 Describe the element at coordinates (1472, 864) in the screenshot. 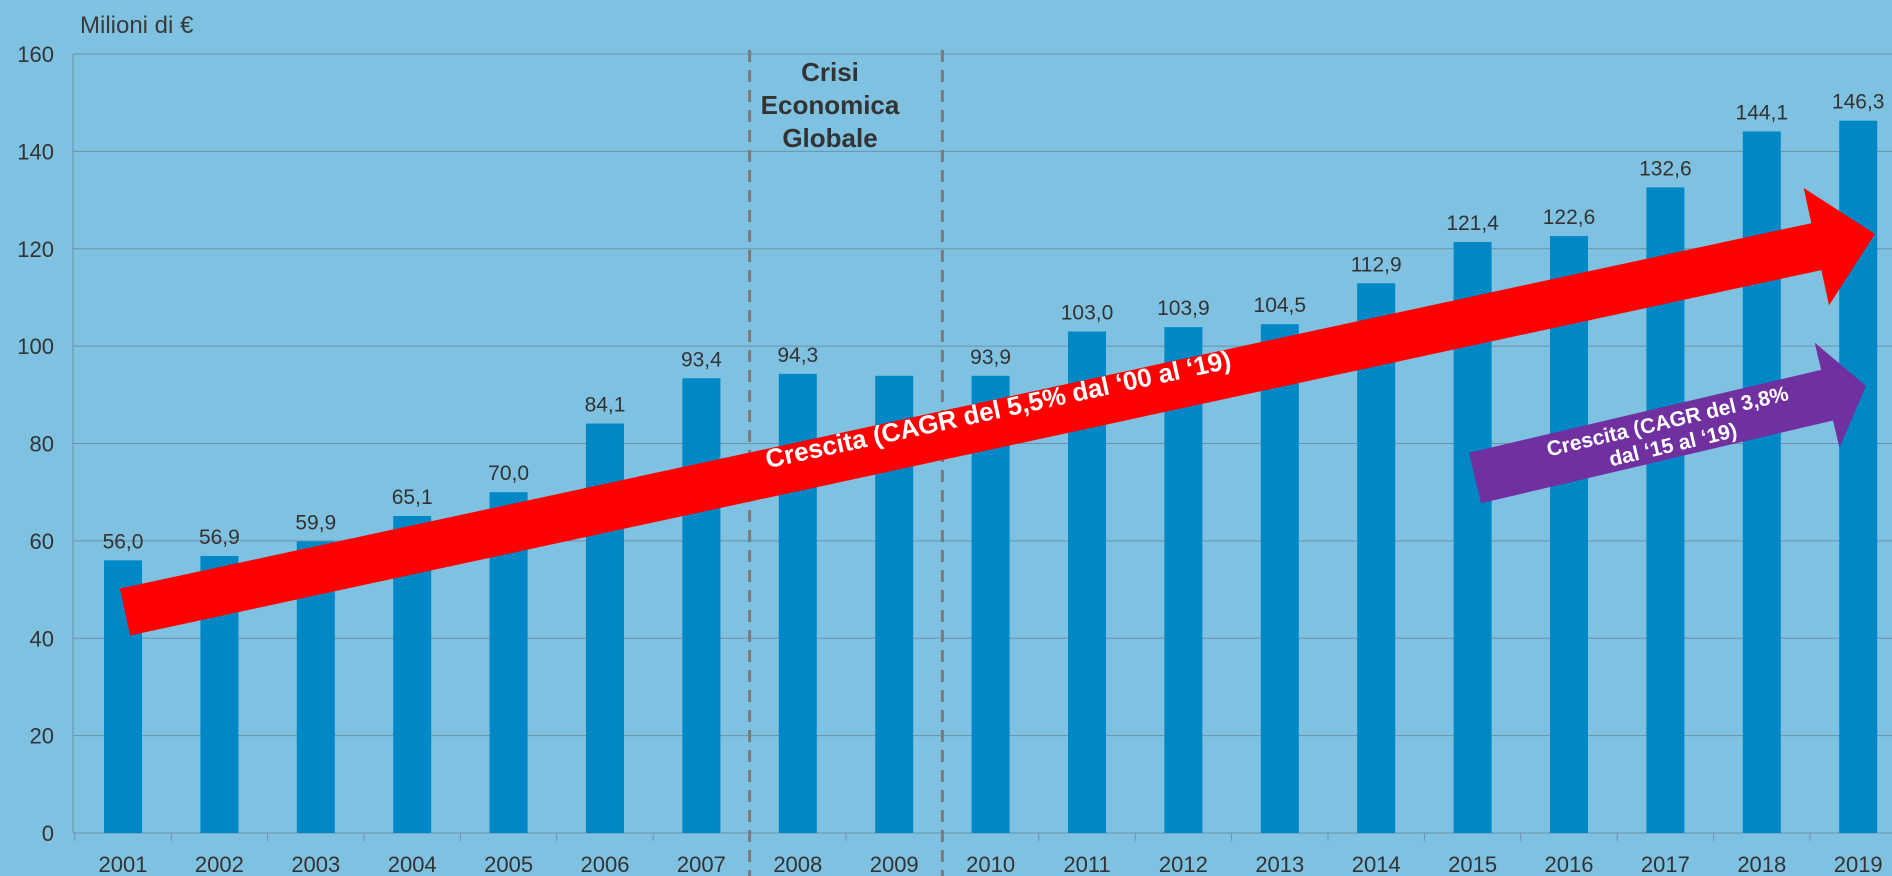

I see `x-tick-label: 2015` at that location.